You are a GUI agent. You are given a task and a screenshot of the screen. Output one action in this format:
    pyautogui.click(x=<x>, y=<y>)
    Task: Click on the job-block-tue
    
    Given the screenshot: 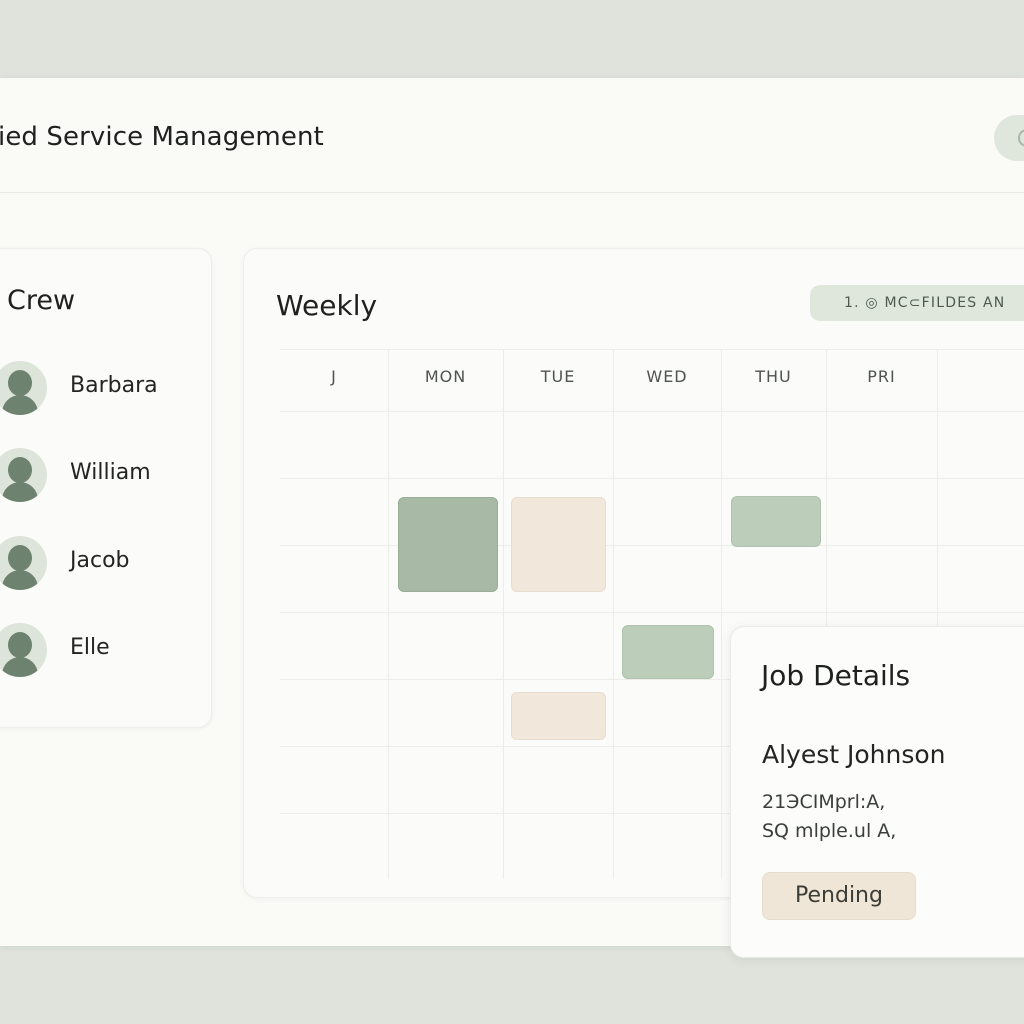 What is the action you would take?
    pyautogui.click(x=558, y=544)
    